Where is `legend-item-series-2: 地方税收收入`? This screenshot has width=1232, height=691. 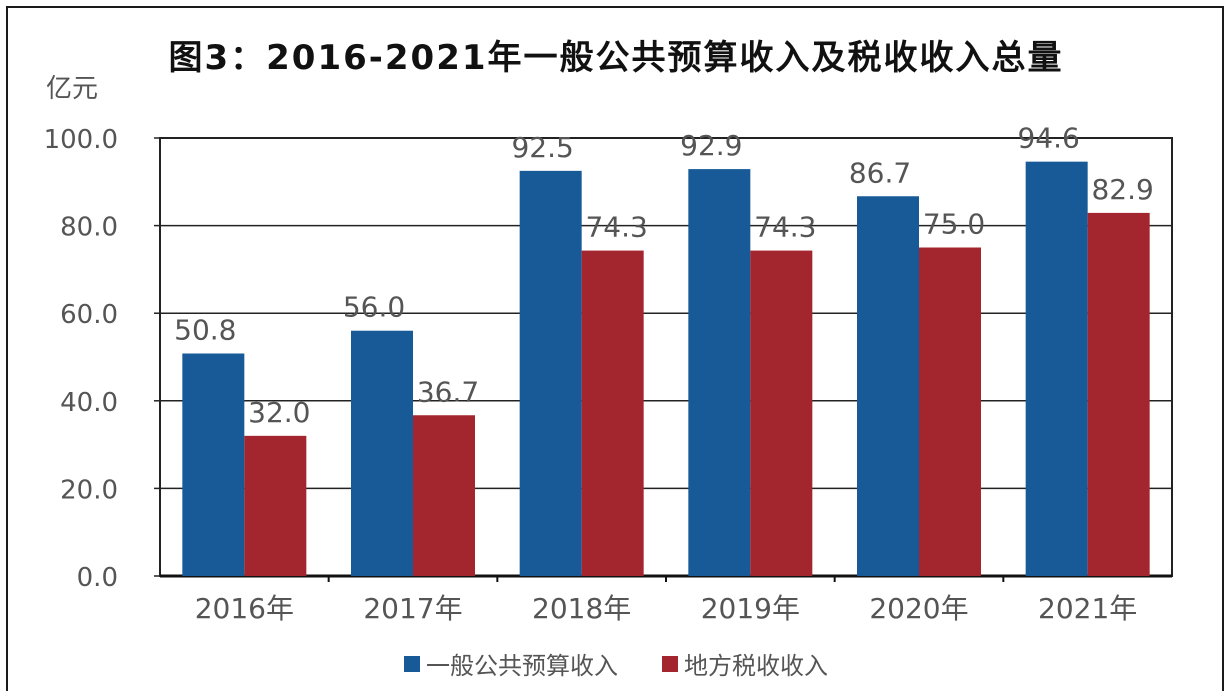 legend-item-series-2: 地方税收收入 is located at coordinates (745, 663).